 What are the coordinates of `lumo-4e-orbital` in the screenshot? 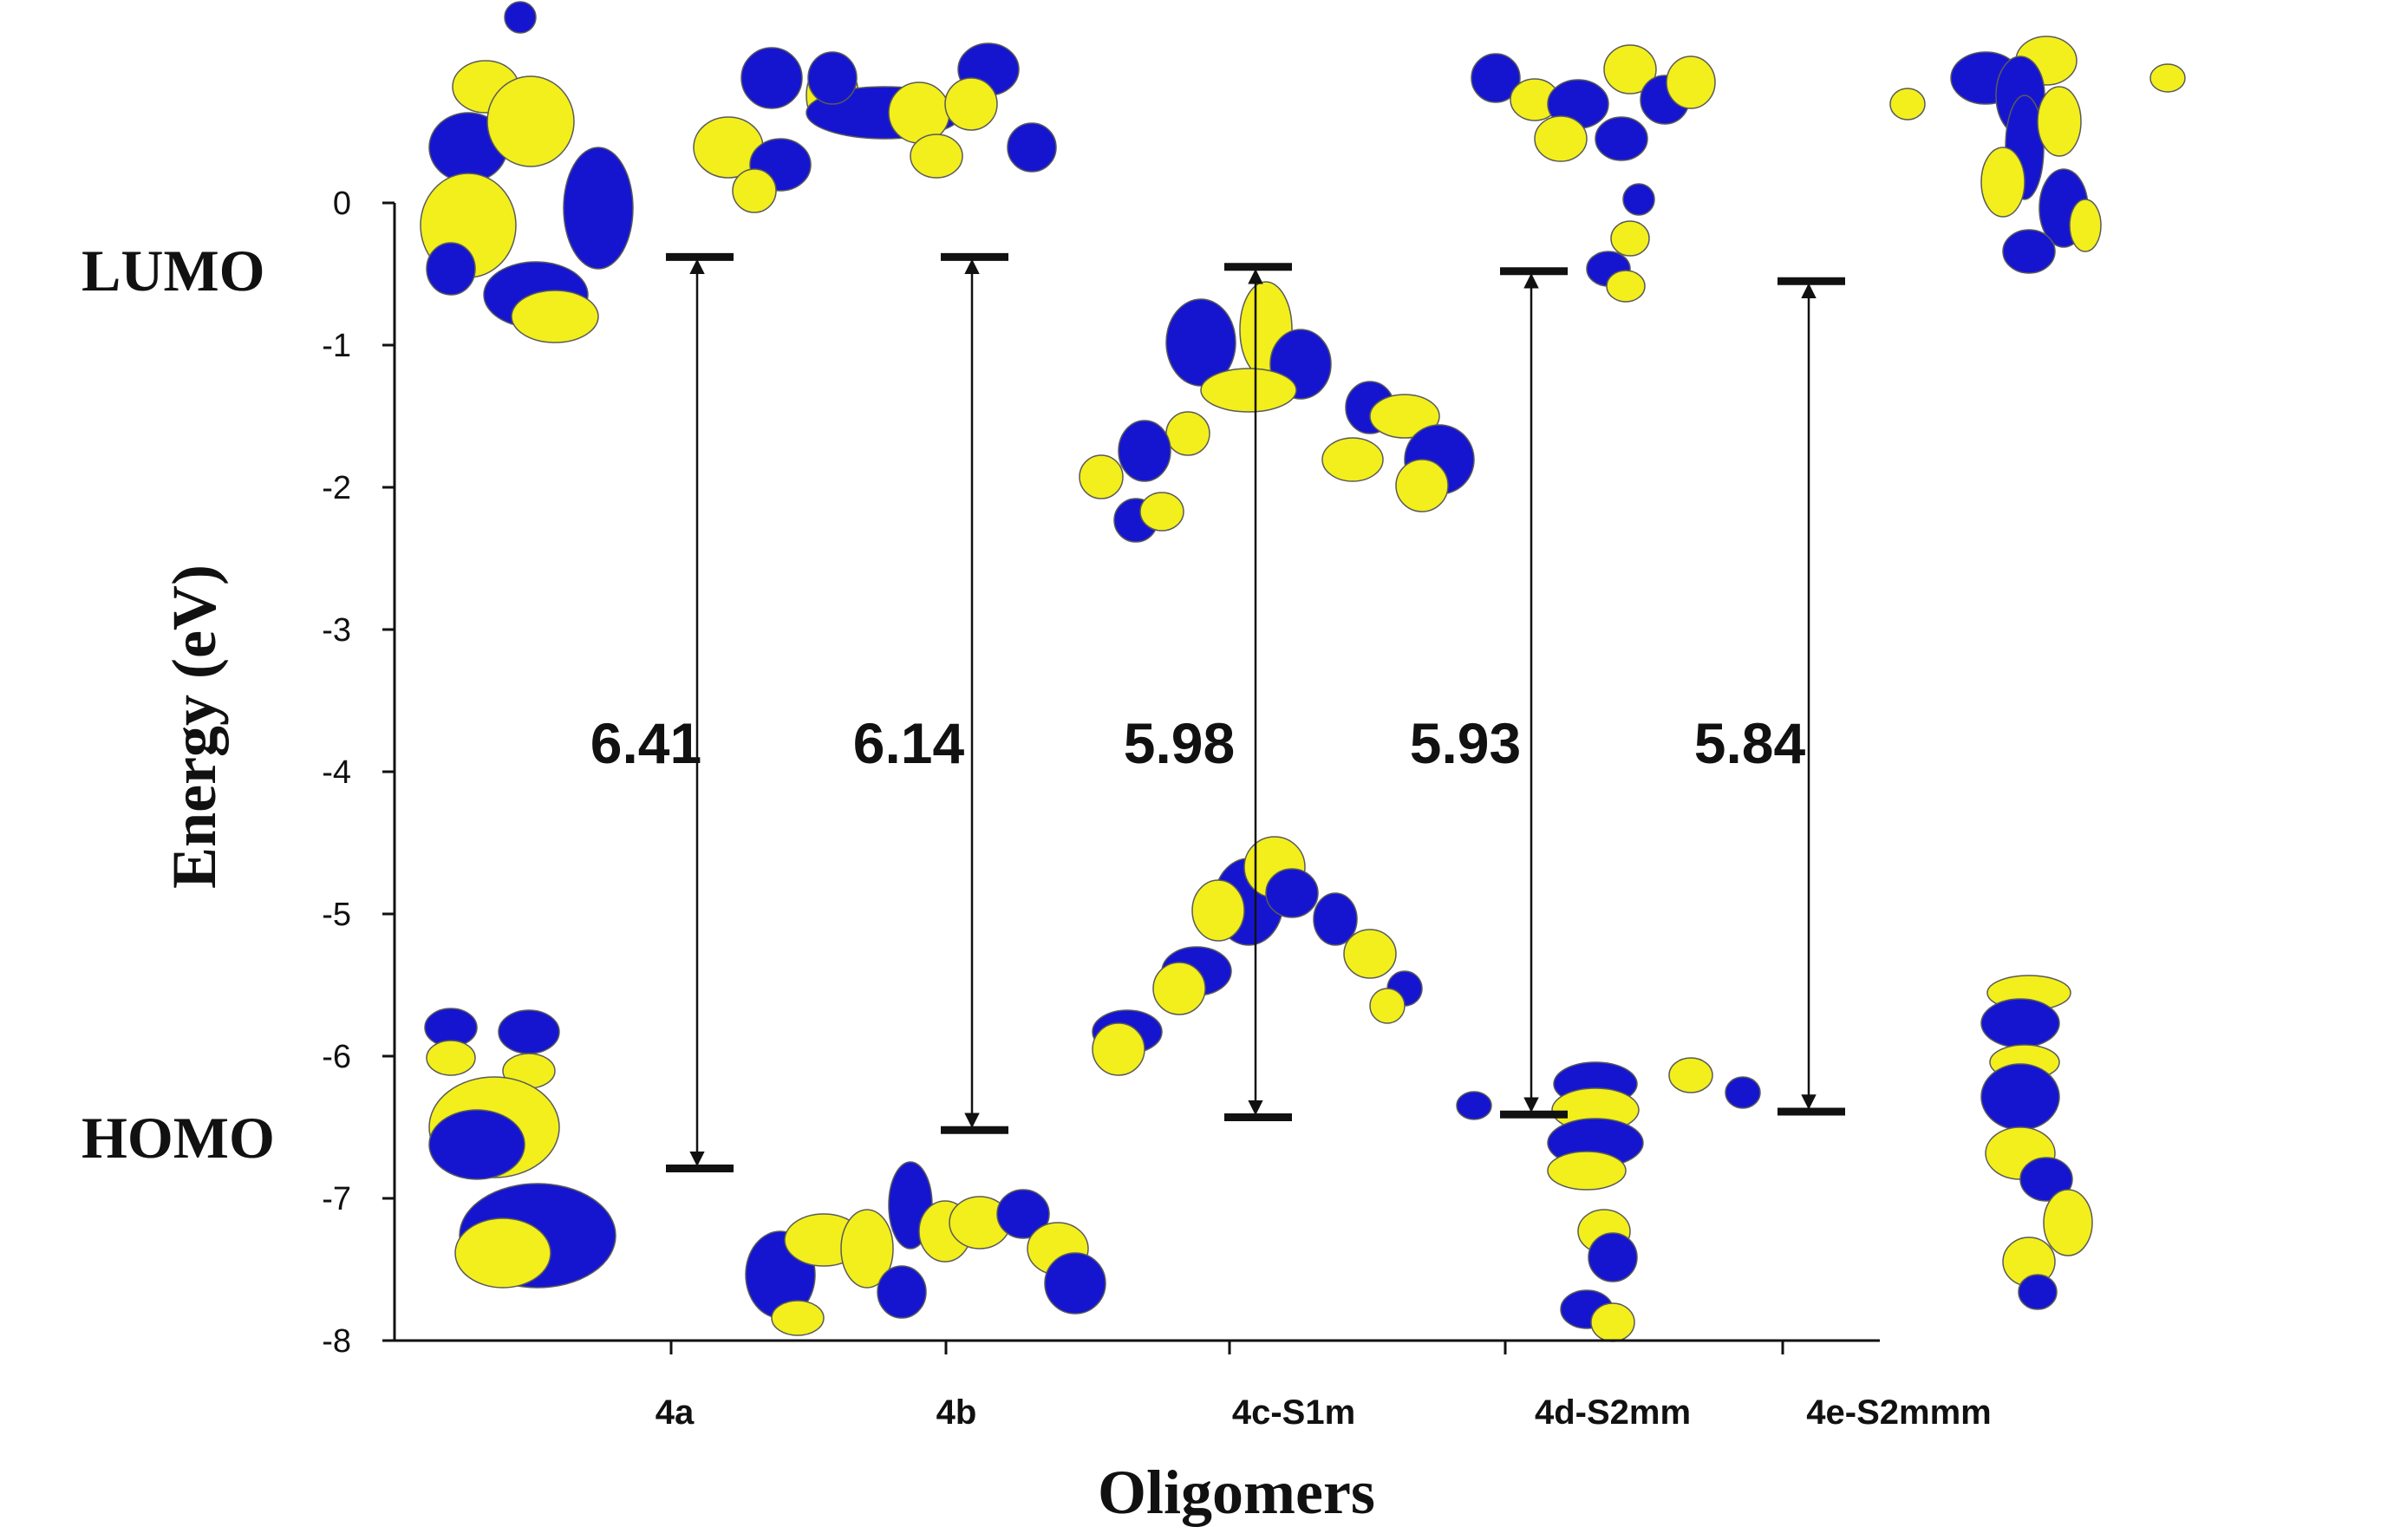 It's located at (2037, 155).